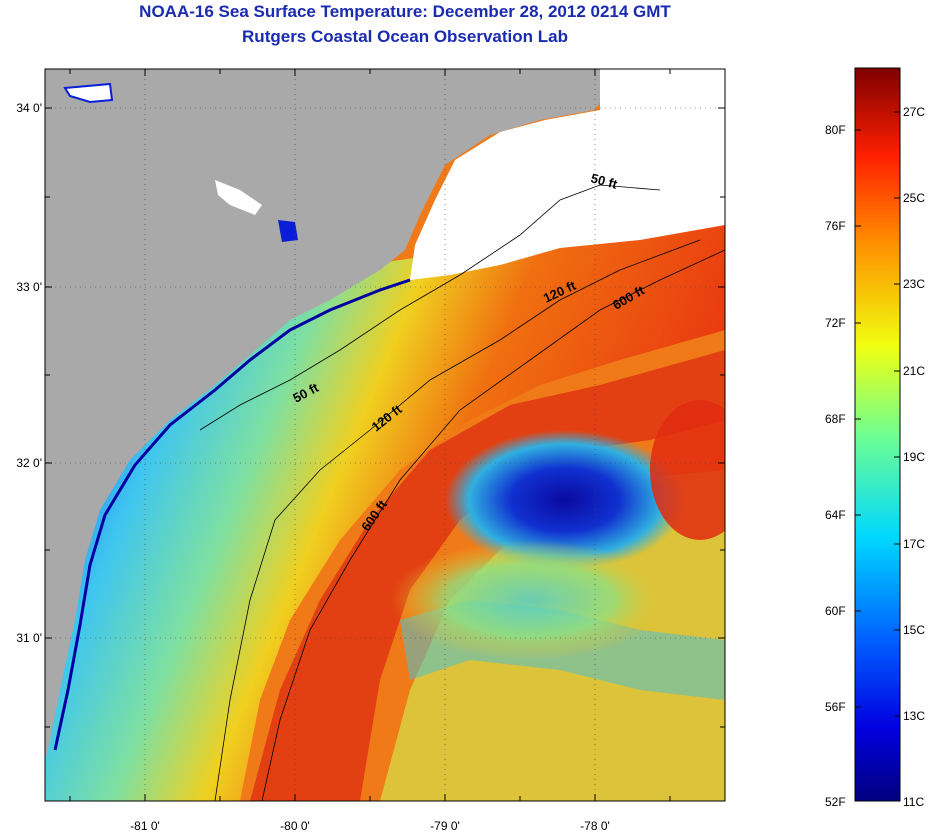  I want to click on colorbar-f-label: 80F, so click(835, 130).